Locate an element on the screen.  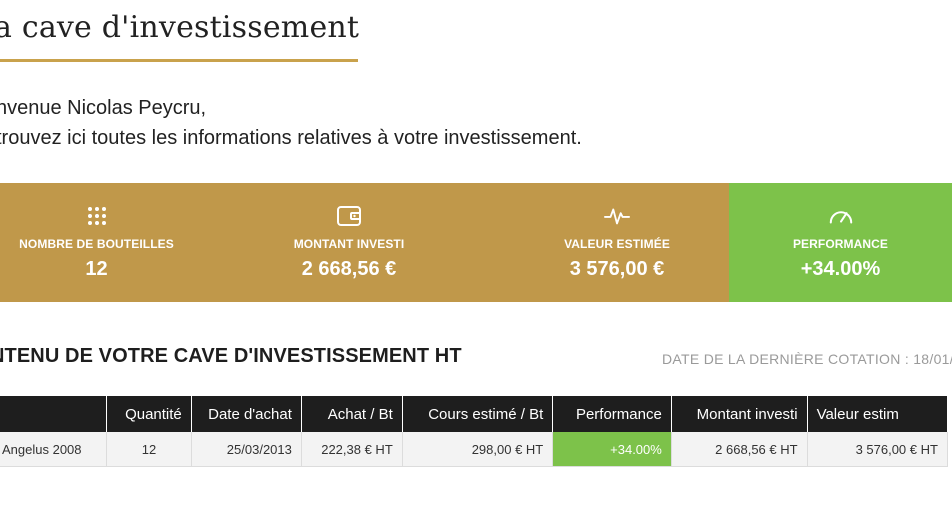
title-underline is located at coordinates (179, 60).